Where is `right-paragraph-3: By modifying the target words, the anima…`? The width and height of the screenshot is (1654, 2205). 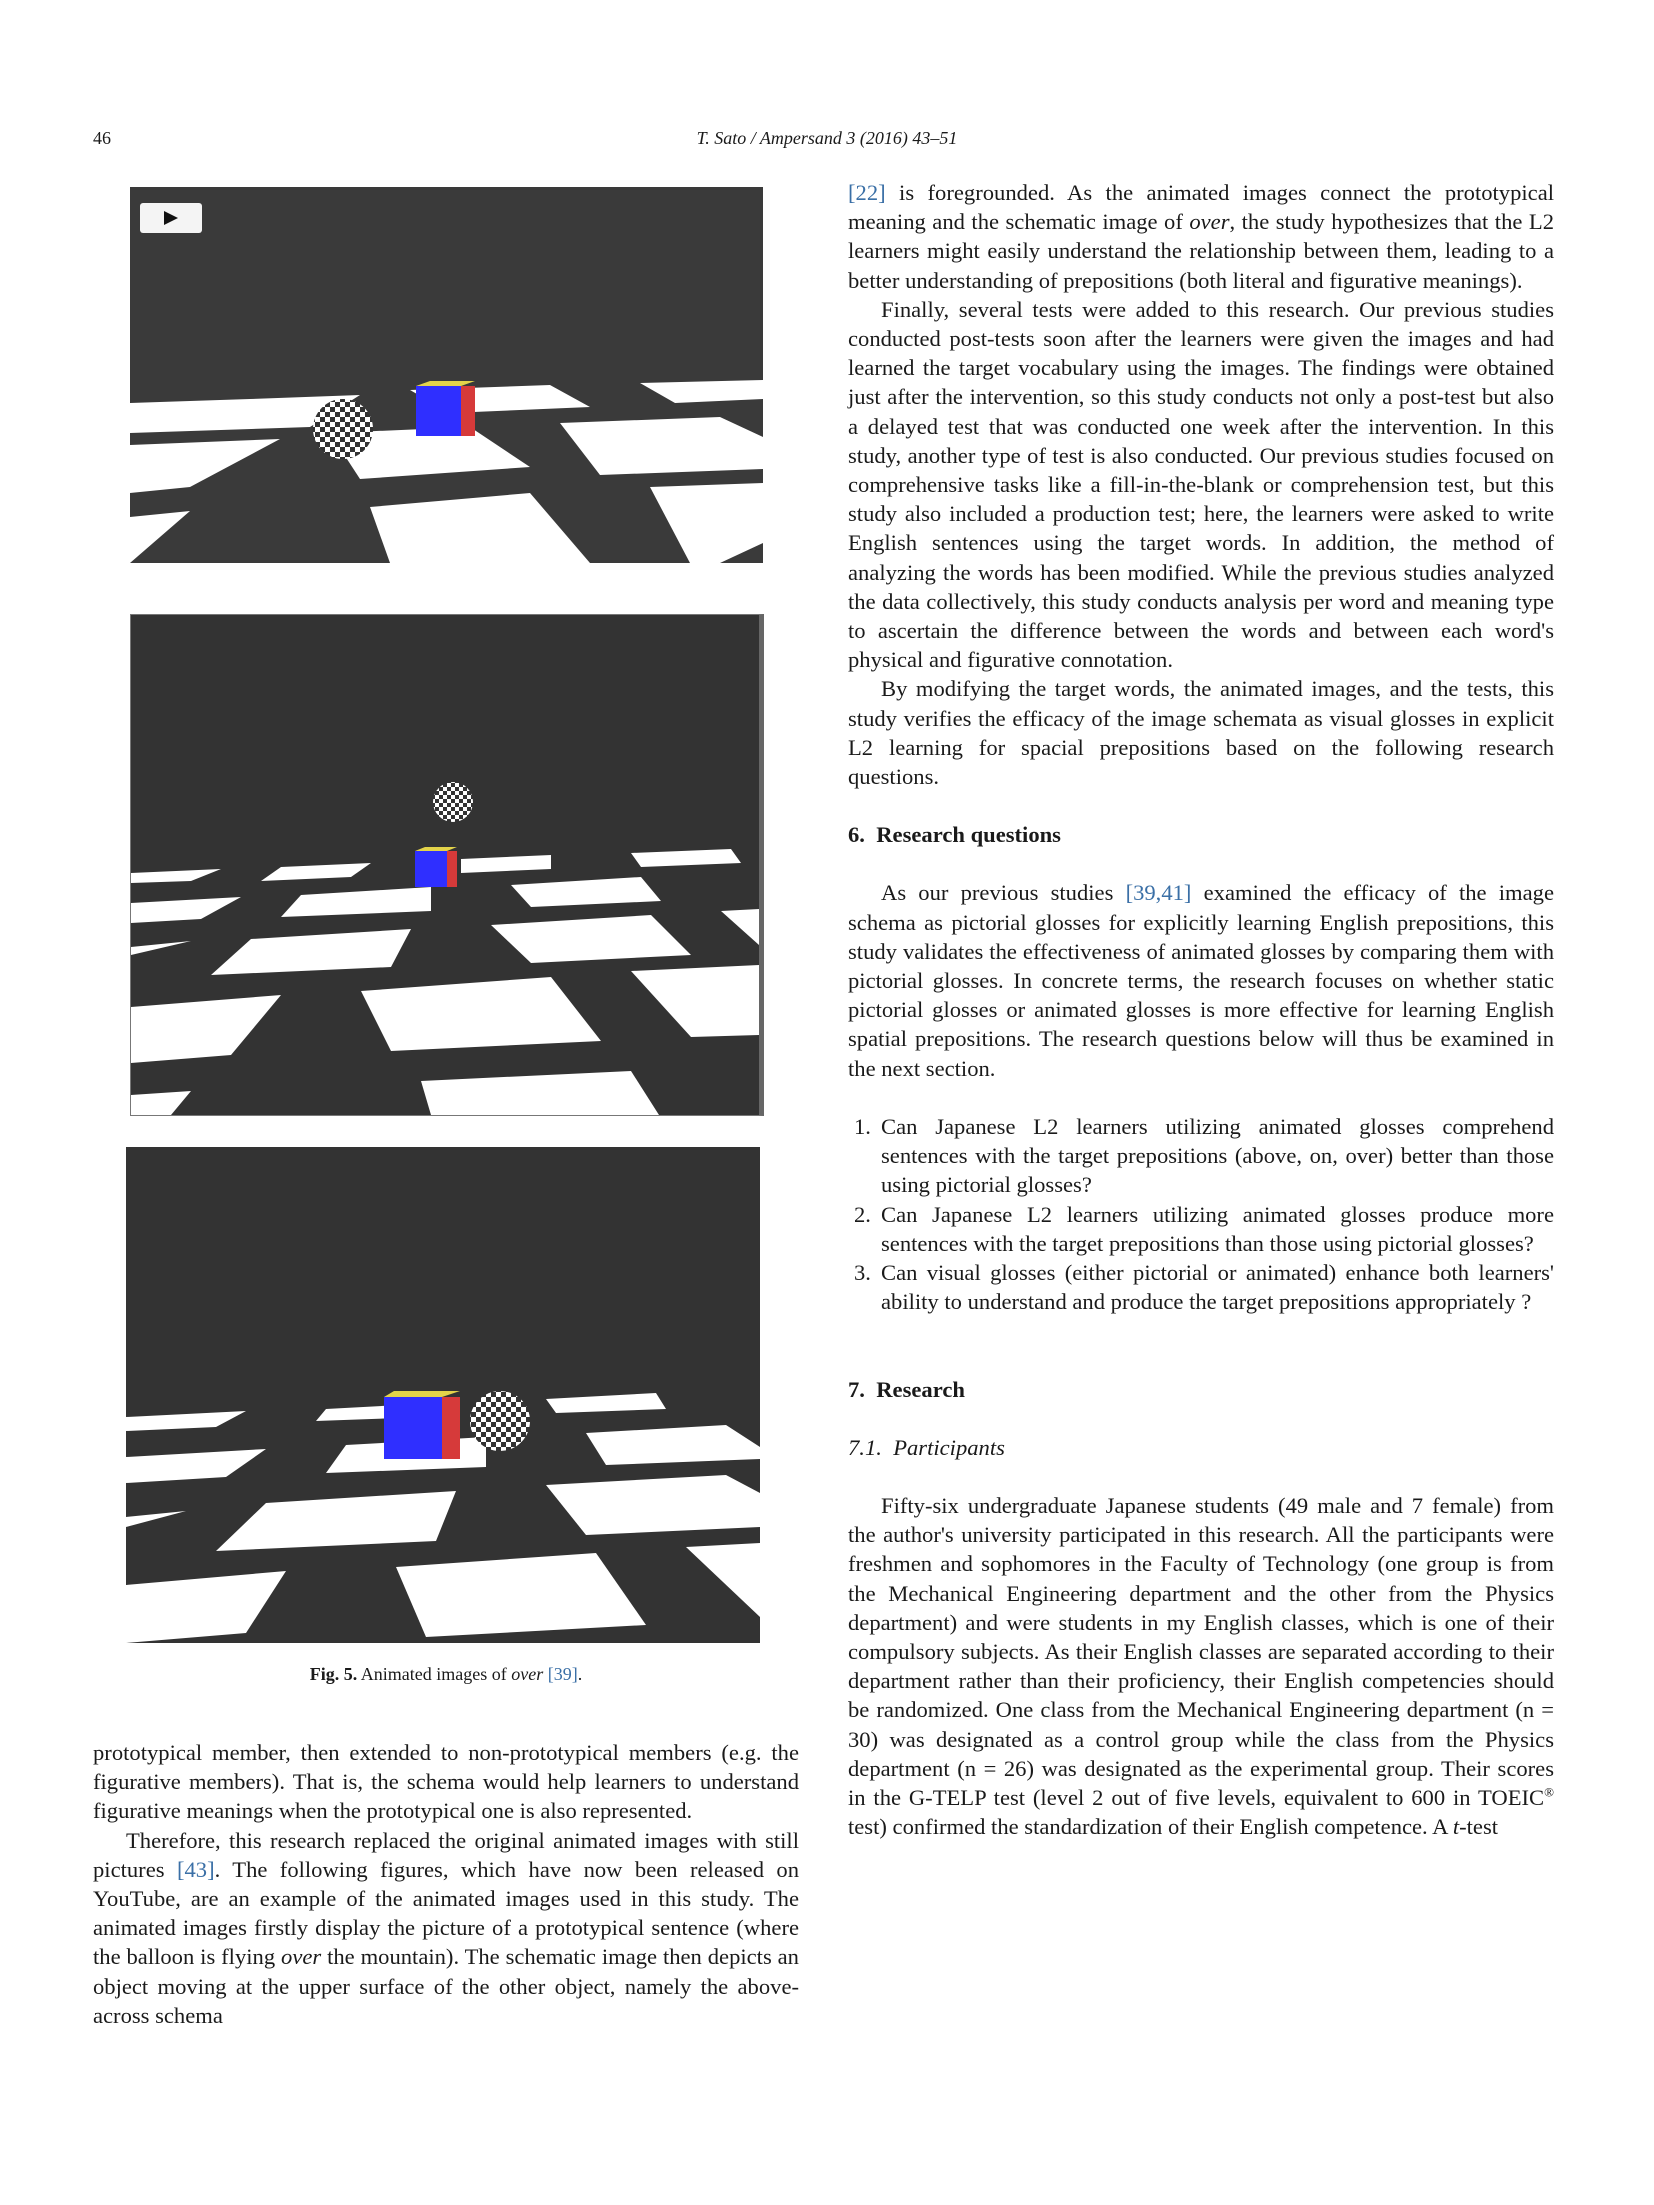 right-paragraph-3: By modifying the target words, the anima… is located at coordinates (1201, 733).